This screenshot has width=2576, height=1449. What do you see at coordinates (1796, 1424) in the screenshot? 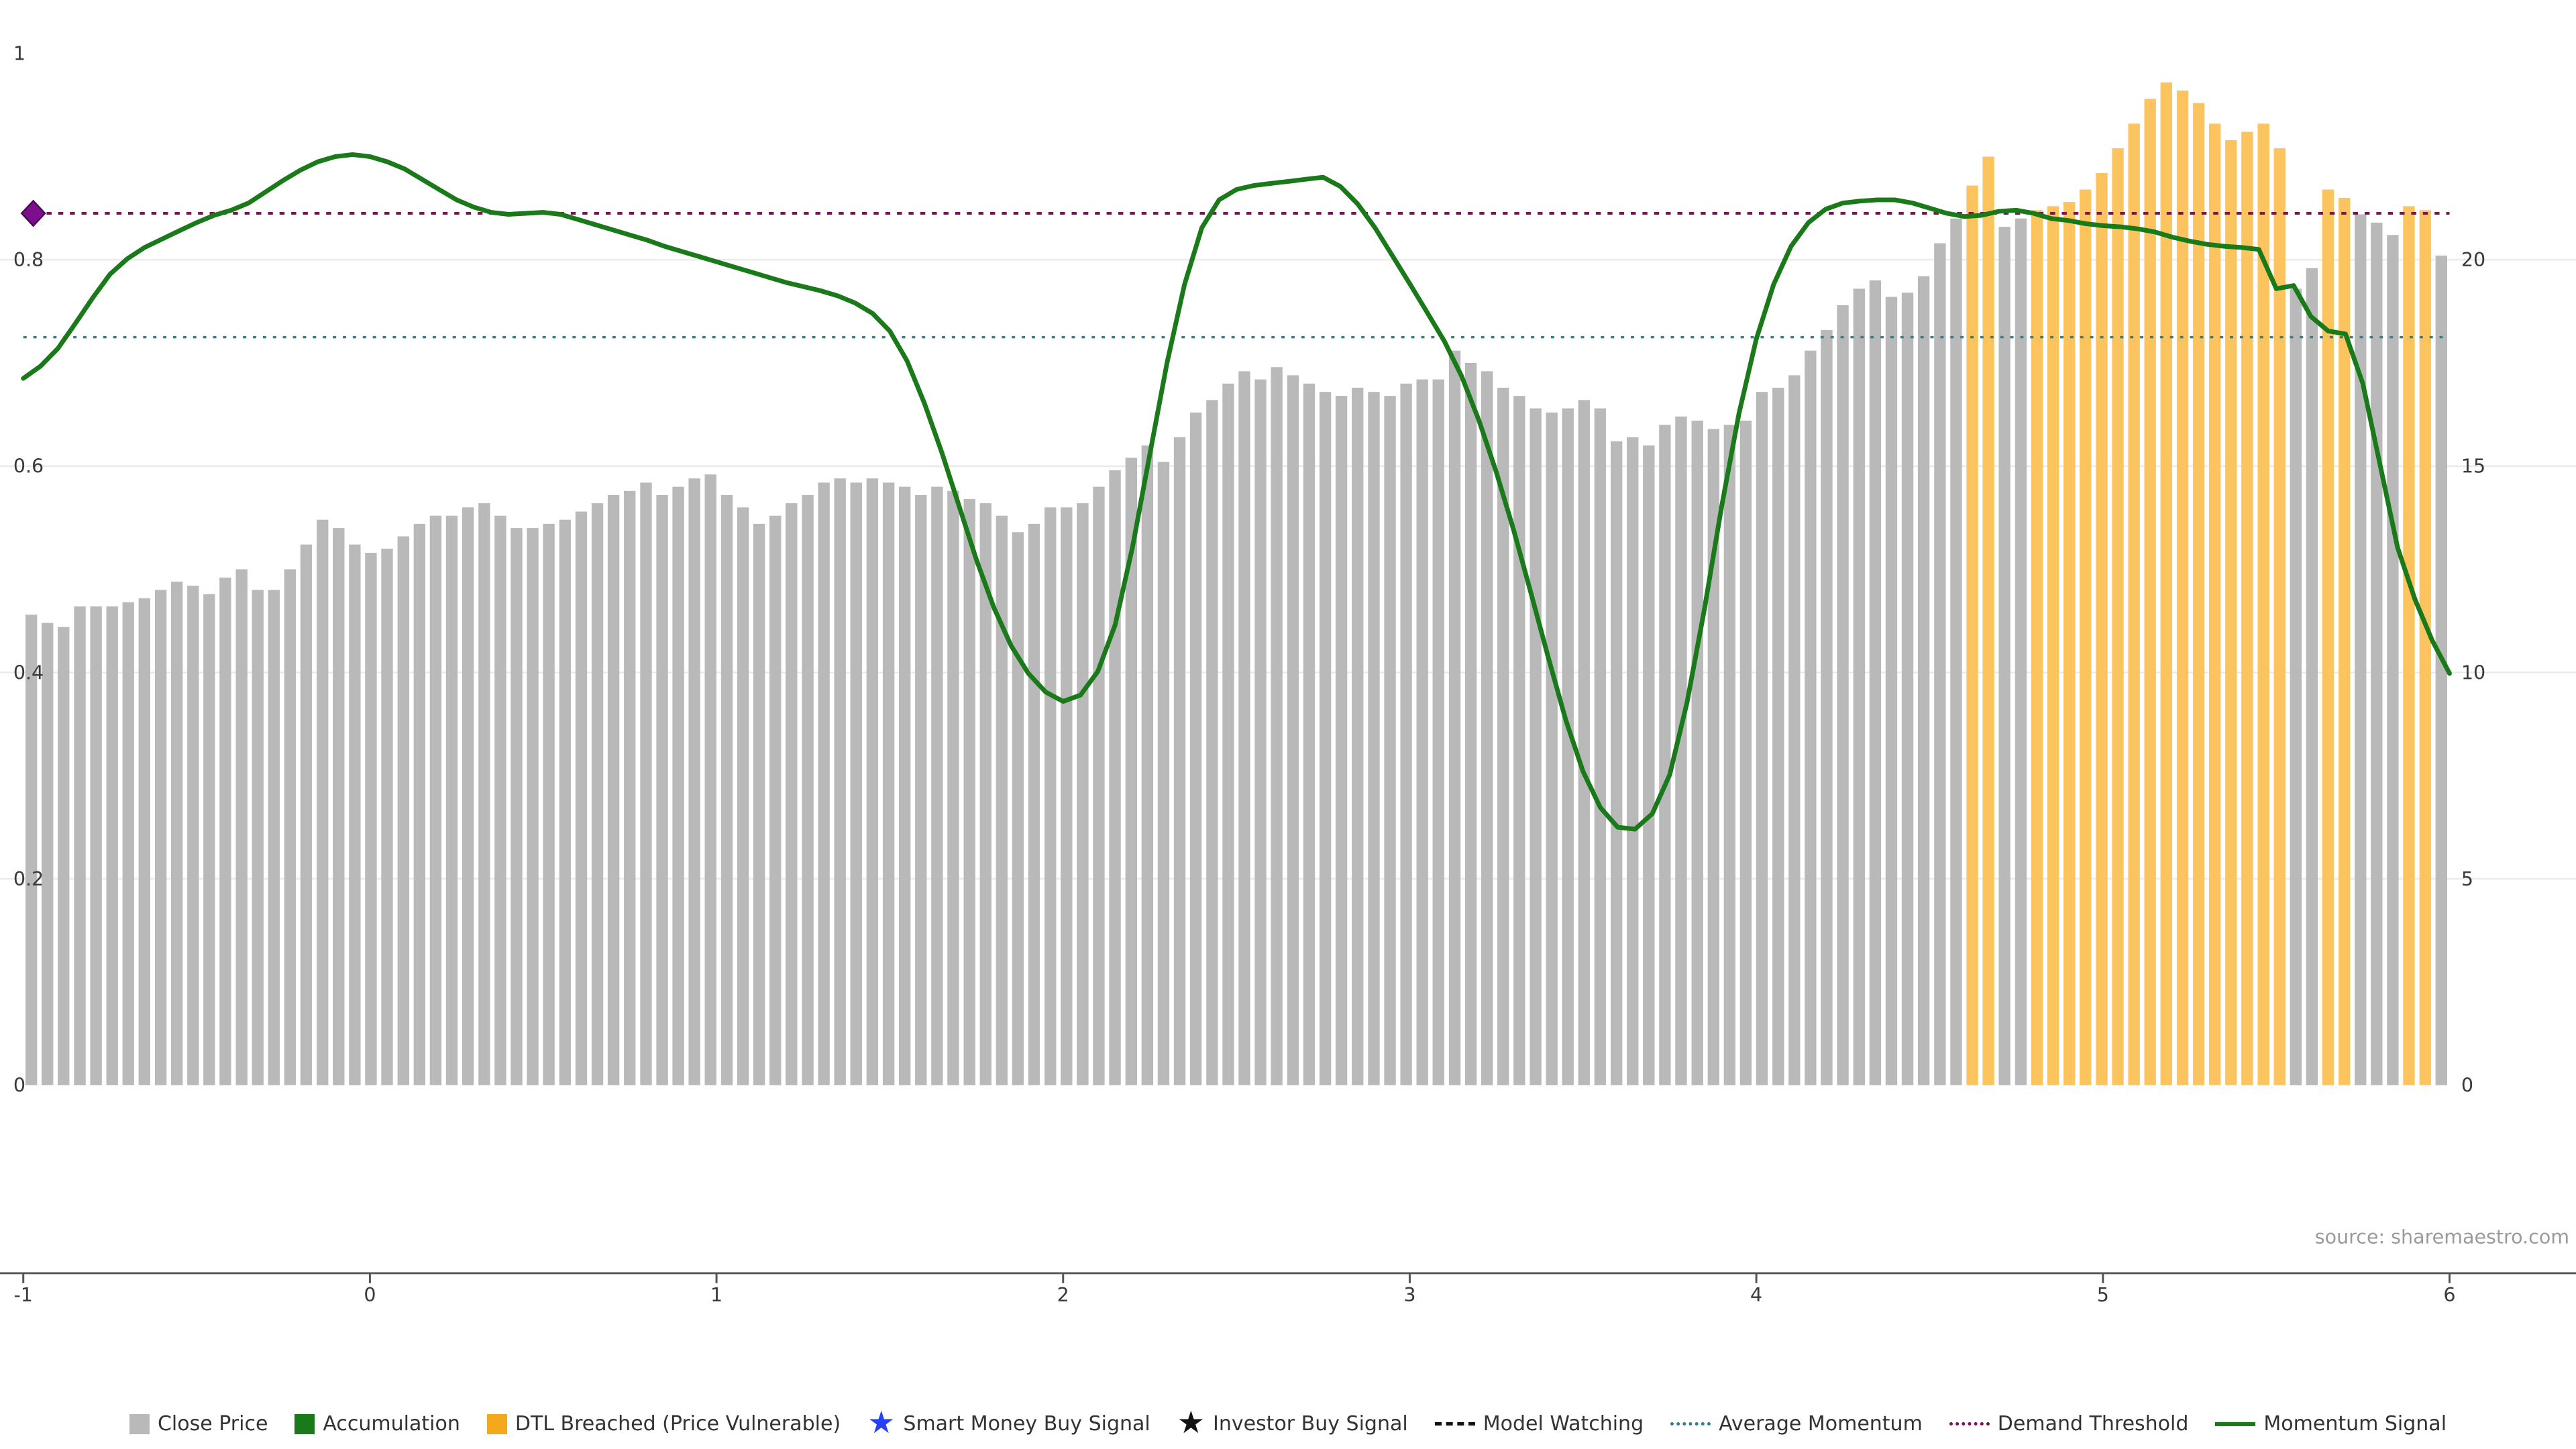
I see `legend-item-average-momentum: Average Momentum` at bounding box center [1796, 1424].